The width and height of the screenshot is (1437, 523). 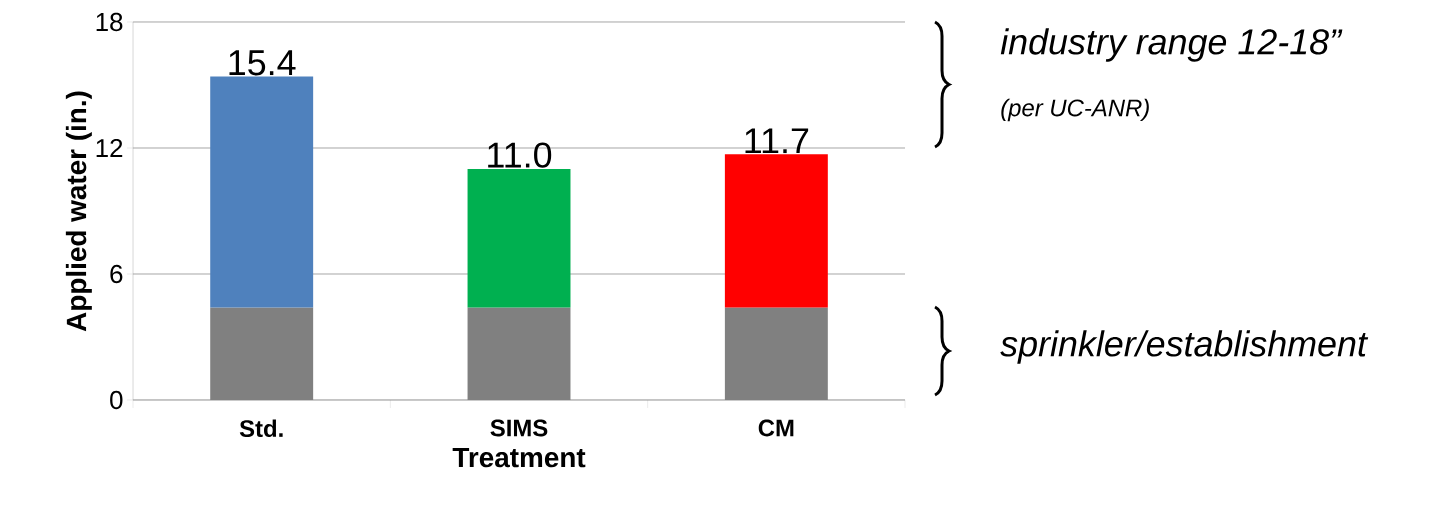 What do you see at coordinates (1171, 45) in the screenshot?
I see `text: industry range 12-18”` at bounding box center [1171, 45].